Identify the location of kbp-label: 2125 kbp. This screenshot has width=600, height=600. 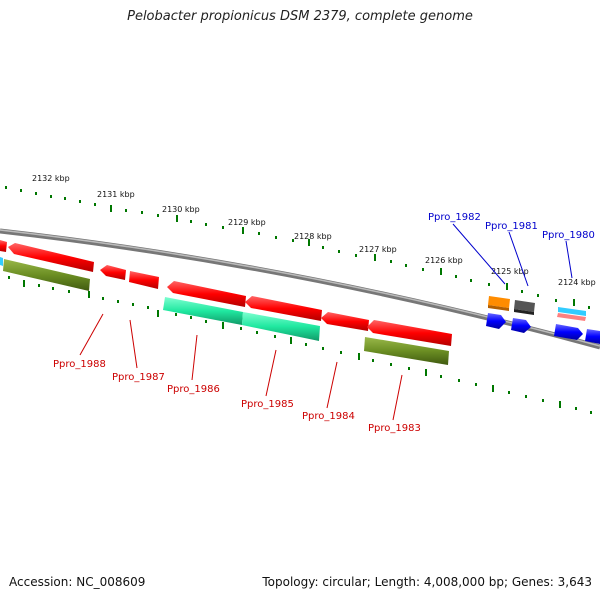
(510, 271).